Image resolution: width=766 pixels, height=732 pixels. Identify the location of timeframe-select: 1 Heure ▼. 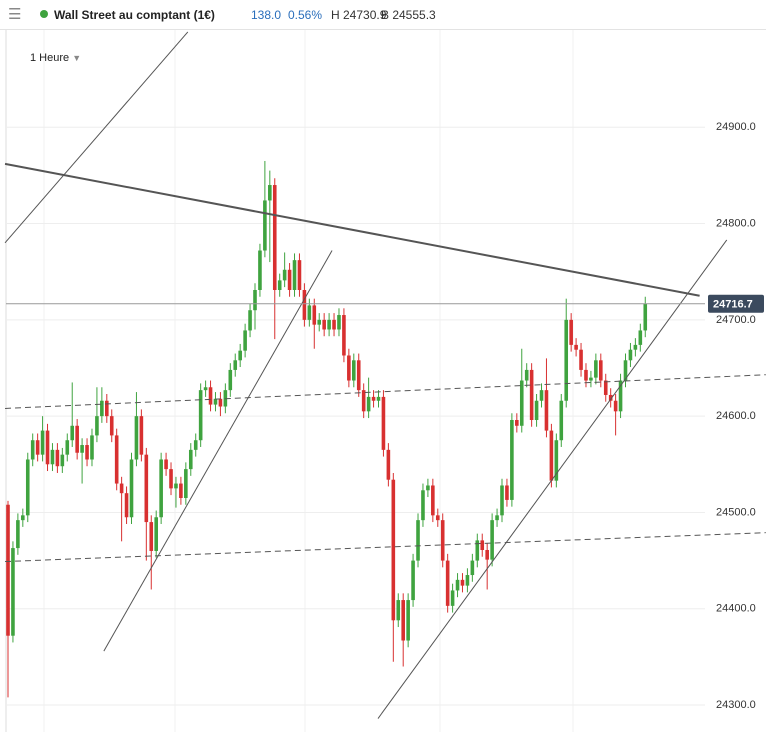
(56, 58).